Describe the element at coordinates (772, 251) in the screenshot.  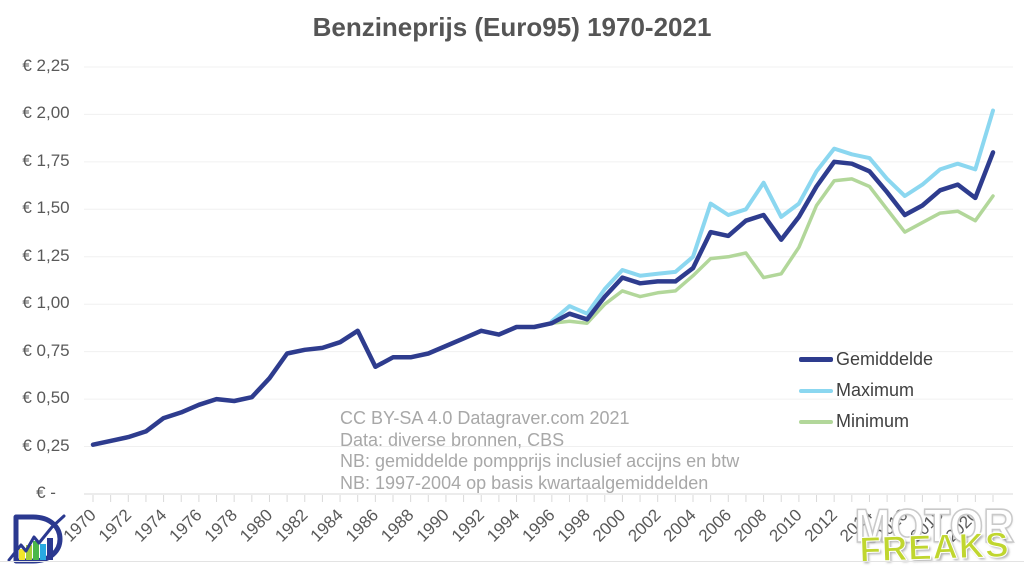
I see `series-line-minimum` at that location.